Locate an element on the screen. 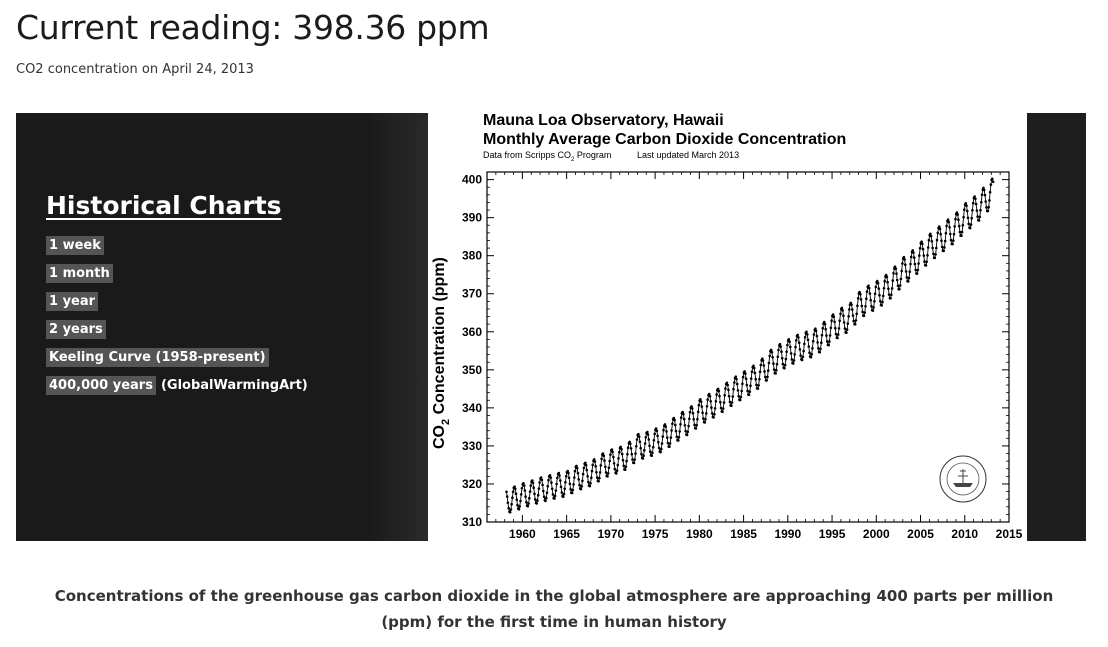  link-2-years: 2 years is located at coordinates (76, 329).